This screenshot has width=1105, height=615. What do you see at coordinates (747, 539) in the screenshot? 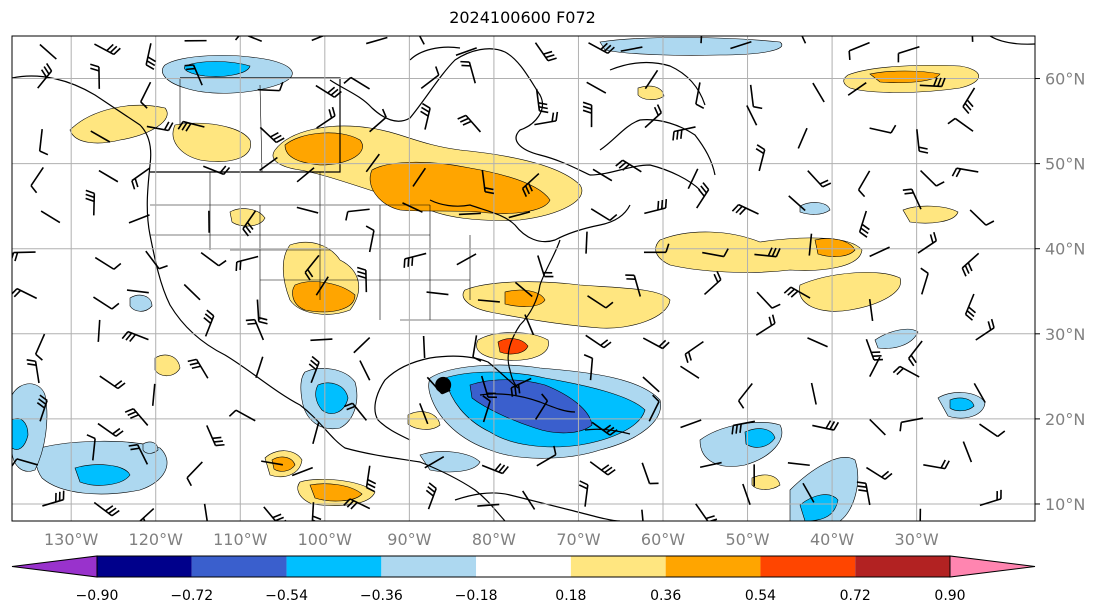
I see `lon-tick-label: 50°W` at bounding box center [747, 539].